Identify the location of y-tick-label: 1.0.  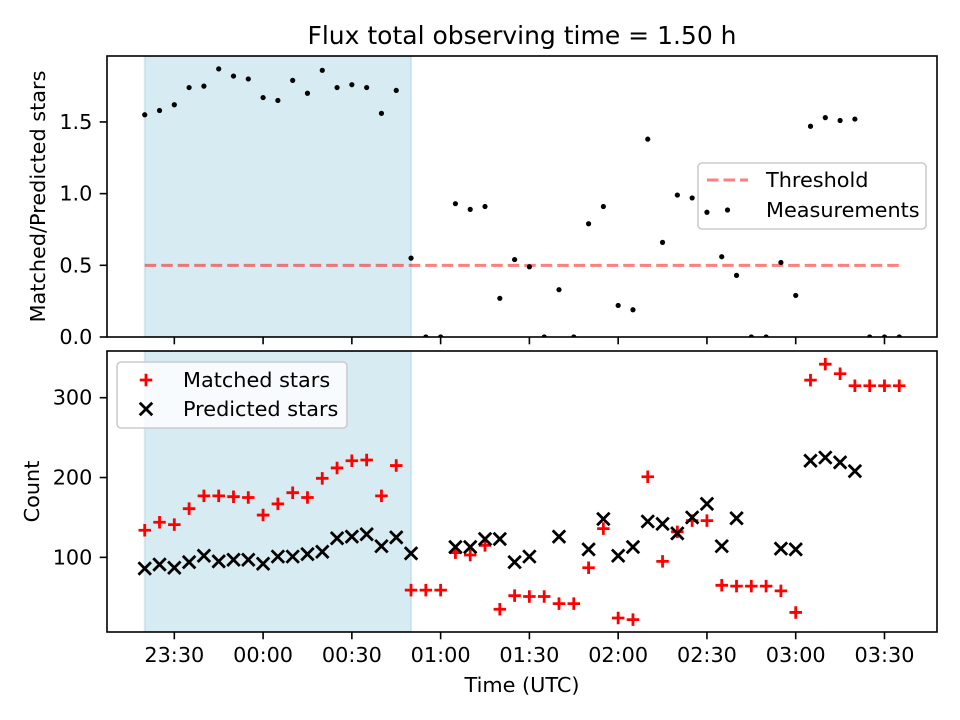
(75, 194).